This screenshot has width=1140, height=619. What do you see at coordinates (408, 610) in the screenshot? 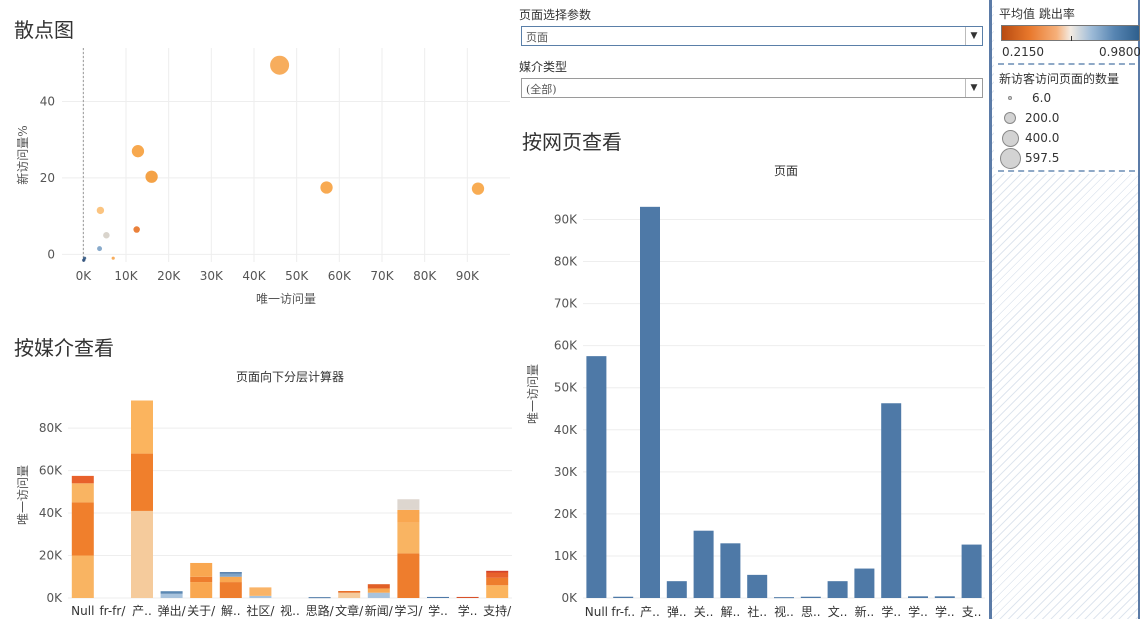
I see `x-tick-label: 学习/` at bounding box center [408, 610].